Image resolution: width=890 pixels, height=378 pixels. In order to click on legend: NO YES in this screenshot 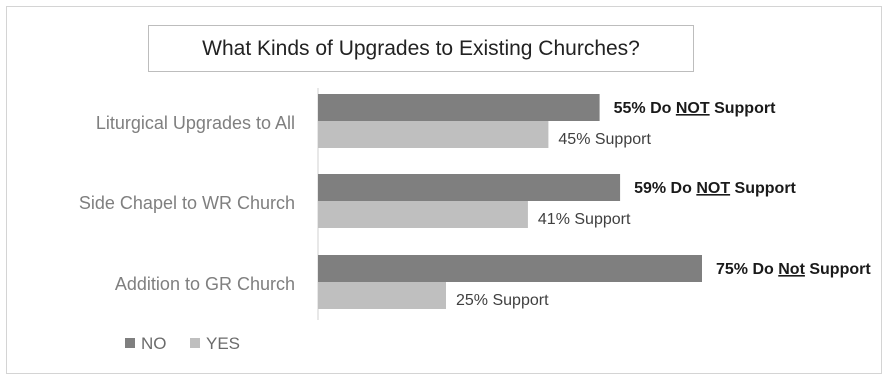, I will do `click(182, 343)`.